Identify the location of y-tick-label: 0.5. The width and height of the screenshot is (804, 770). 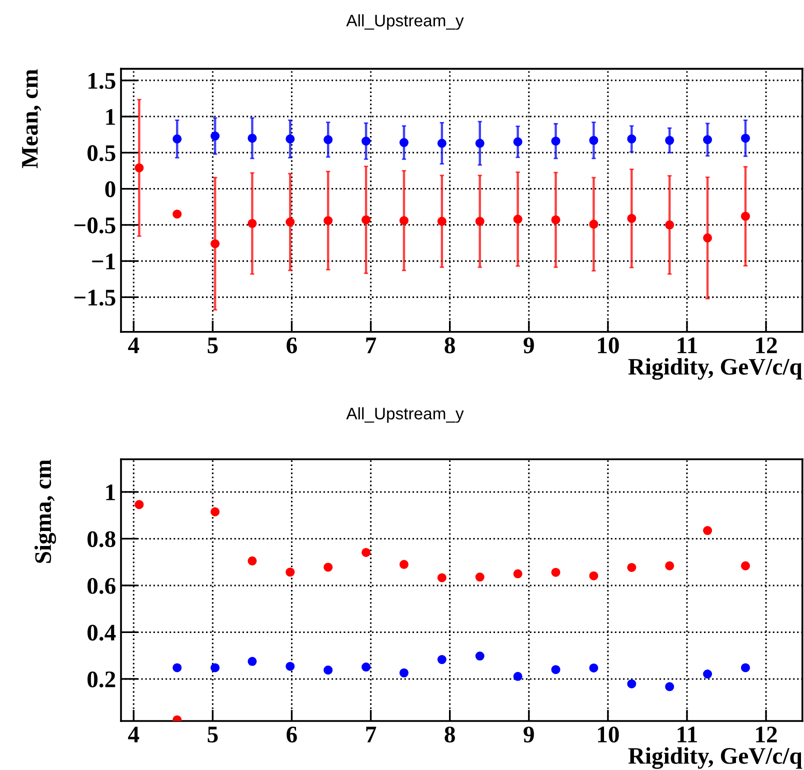
(102, 153).